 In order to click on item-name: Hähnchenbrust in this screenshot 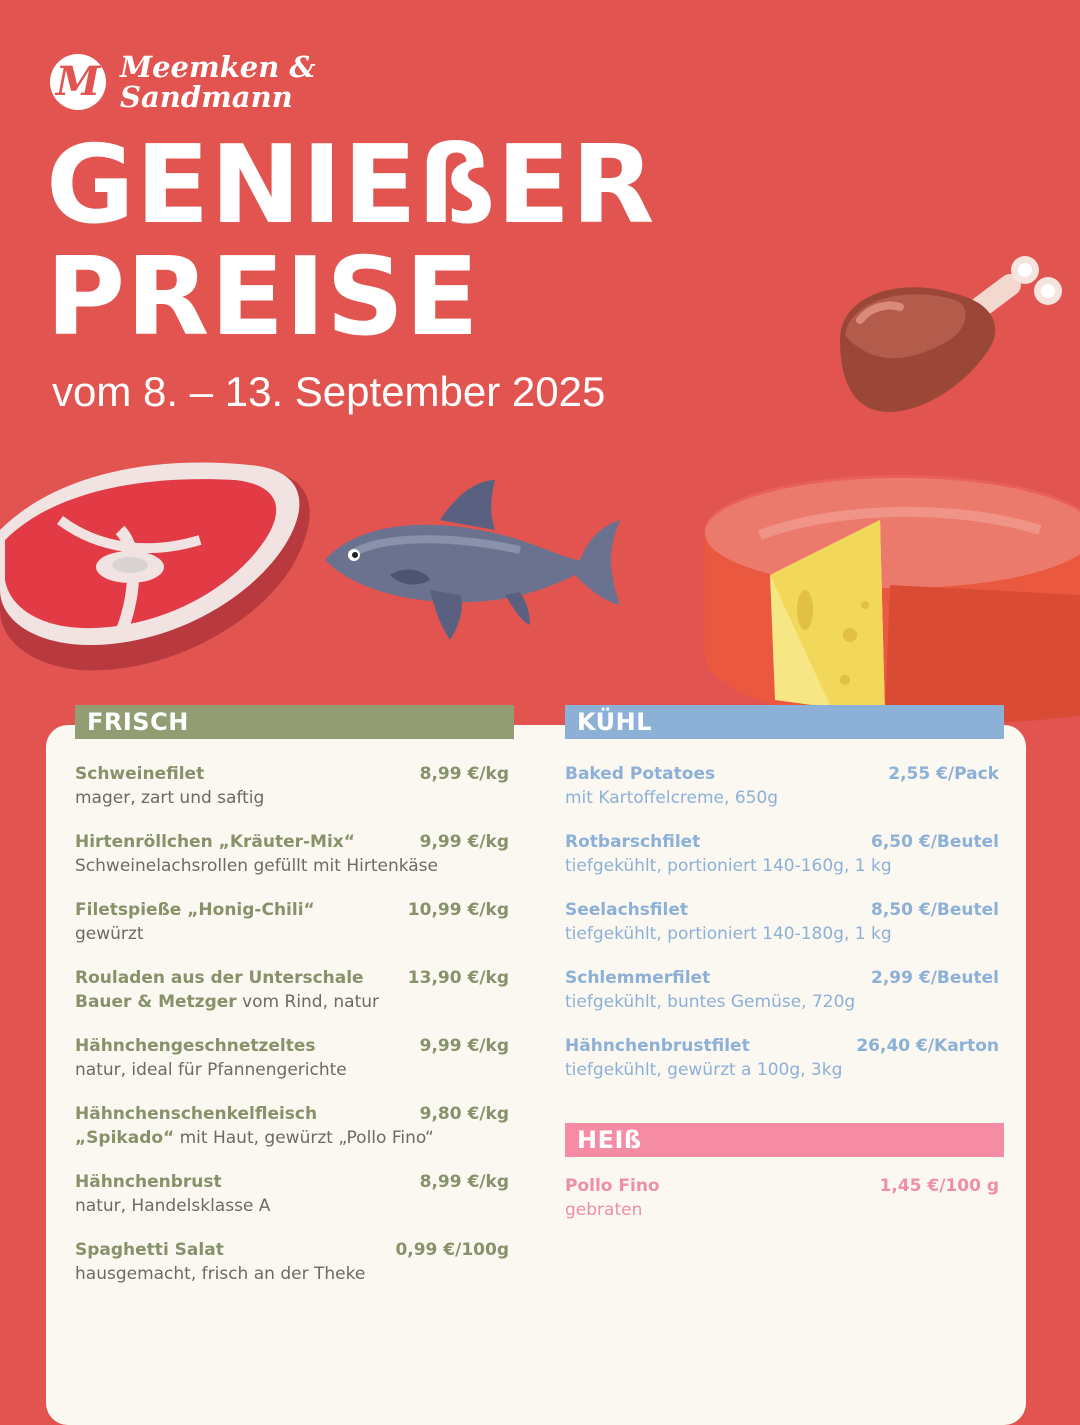, I will do `click(148, 1182)`.